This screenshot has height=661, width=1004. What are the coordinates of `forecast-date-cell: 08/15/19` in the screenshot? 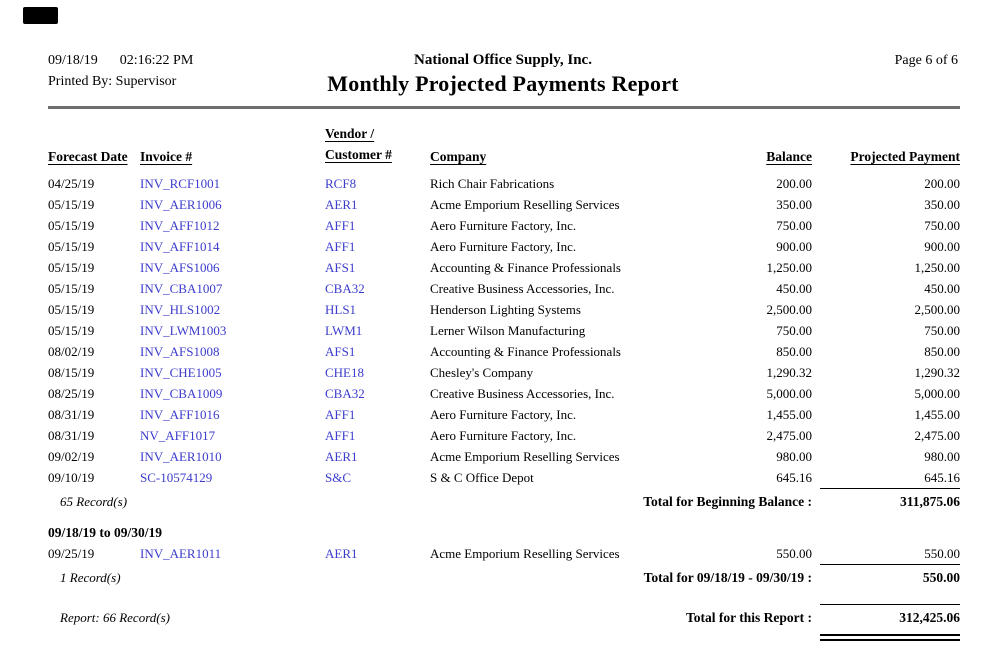 It's located at (71, 372).